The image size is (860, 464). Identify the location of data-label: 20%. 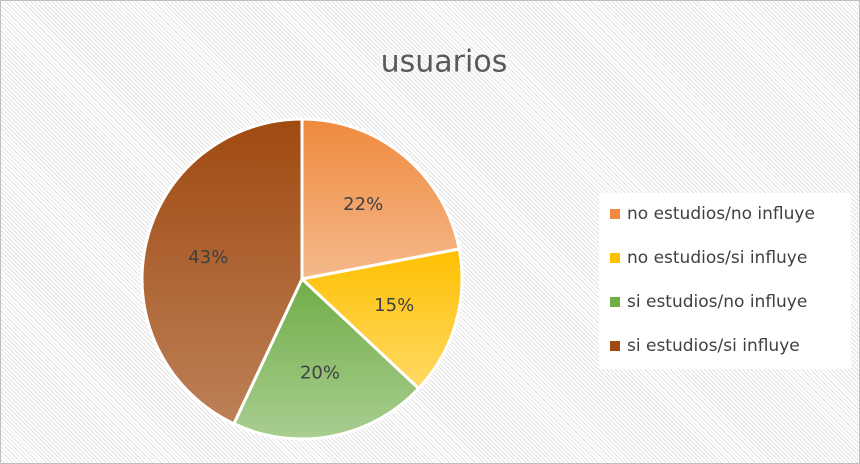
(320, 372).